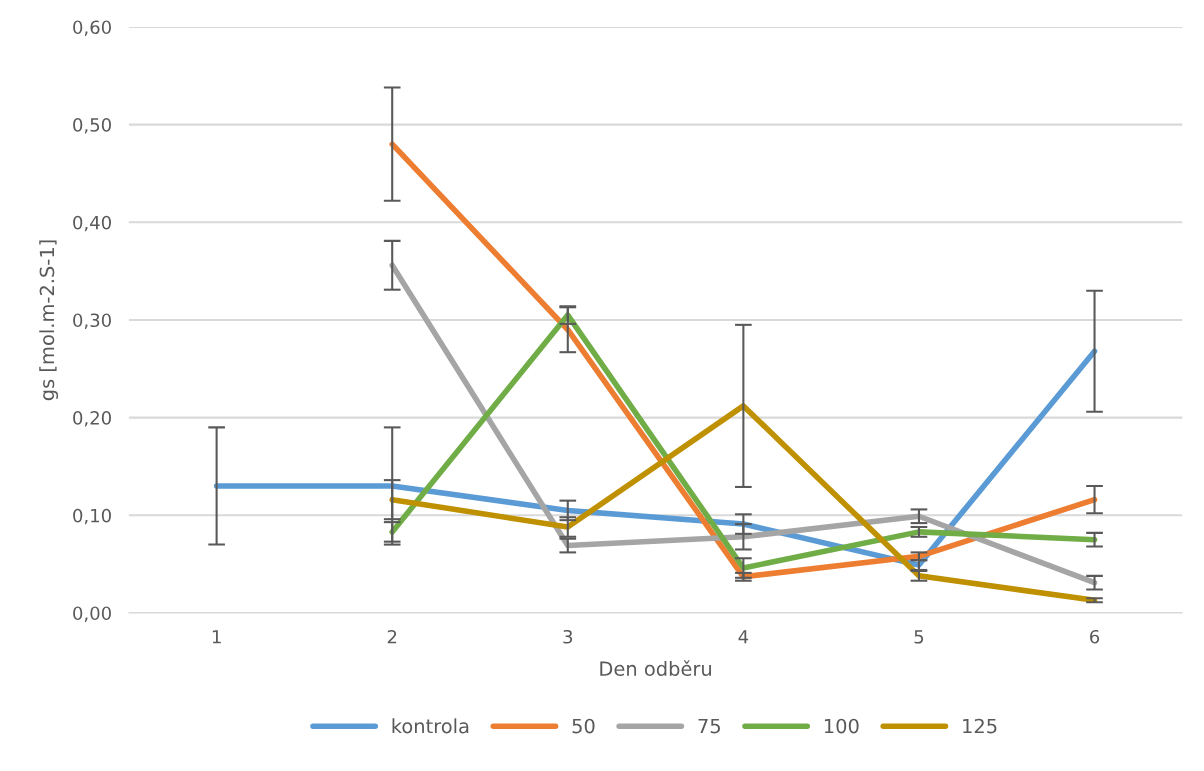 The height and width of the screenshot is (771, 1204). What do you see at coordinates (655, 668) in the screenshot?
I see `x-axis-title: Den odběru` at bounding box center [655, 668].